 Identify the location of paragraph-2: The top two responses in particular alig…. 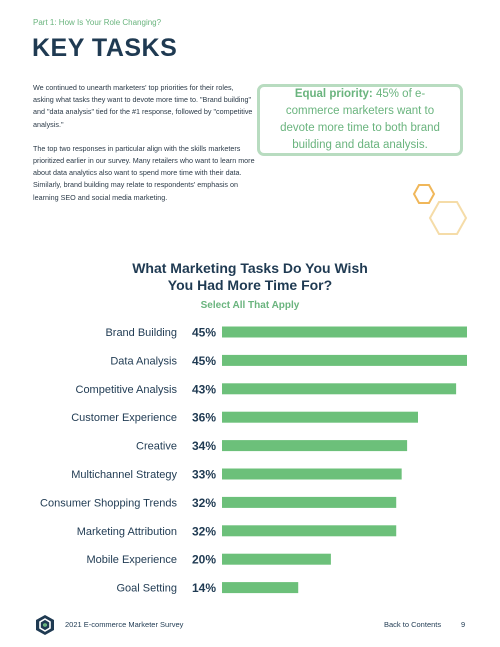
(144, 172).